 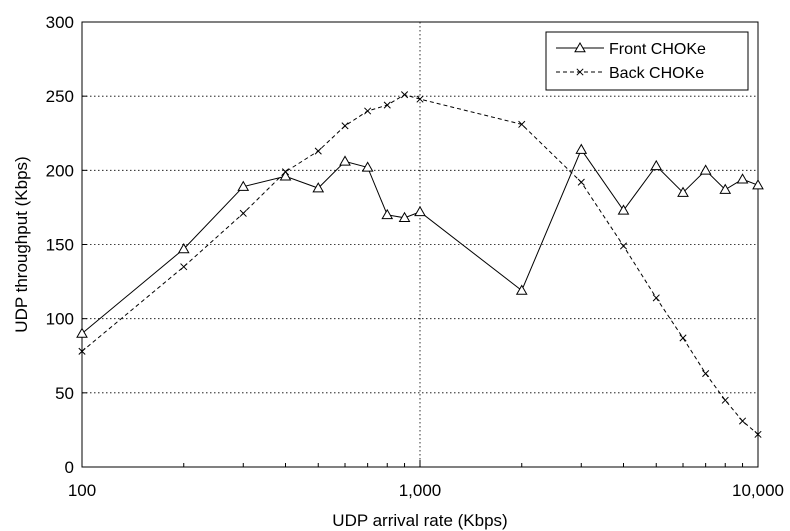 I want to click on legend-item: Front CHOKe, so click(x=631, y=49).